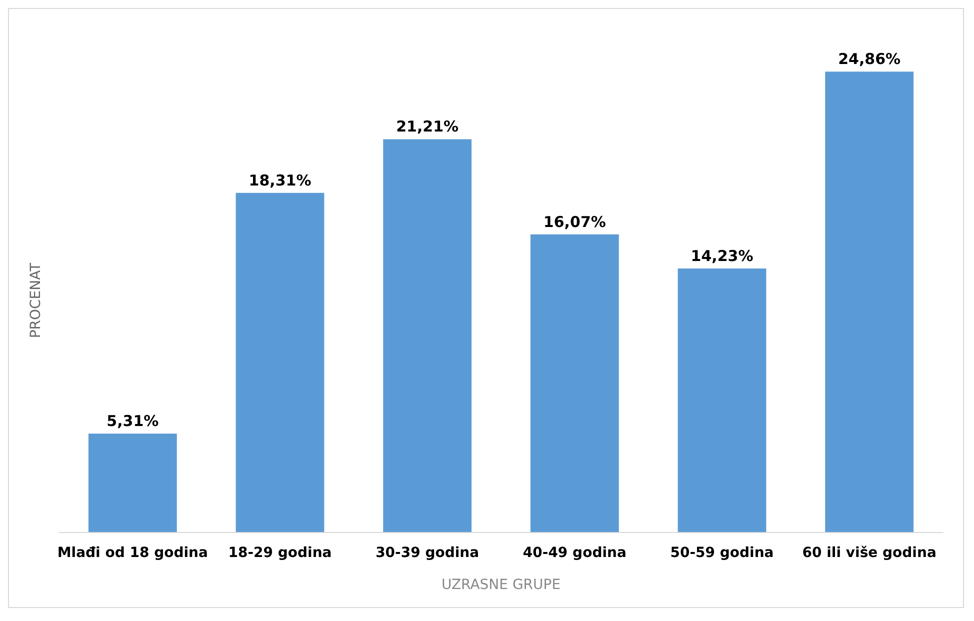 Image resolution: width=974 pixels, height=621 pixels. What do you see at coordinates (869, 553) in the screenshot?
I see `x-tick-label: 60 ili više godina` at bounding box center [869, 553].